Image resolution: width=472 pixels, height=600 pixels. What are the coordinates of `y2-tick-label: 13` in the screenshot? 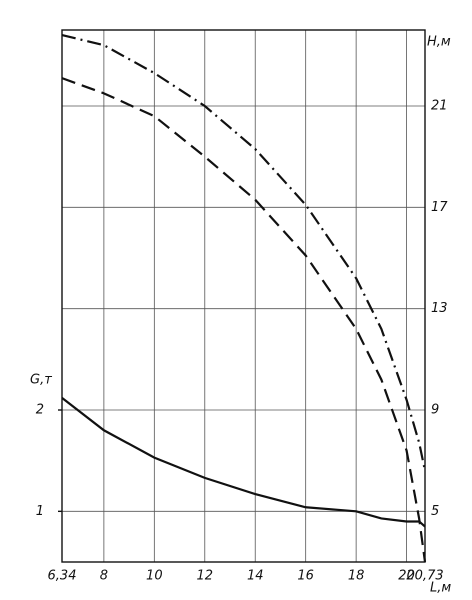 It's located at (439, 308).